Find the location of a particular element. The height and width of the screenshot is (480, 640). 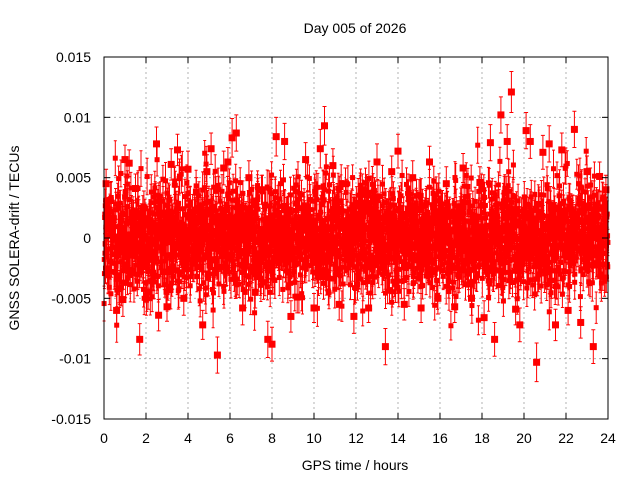

y-tick-label: -0.015 is located at coordinates (71, 419).